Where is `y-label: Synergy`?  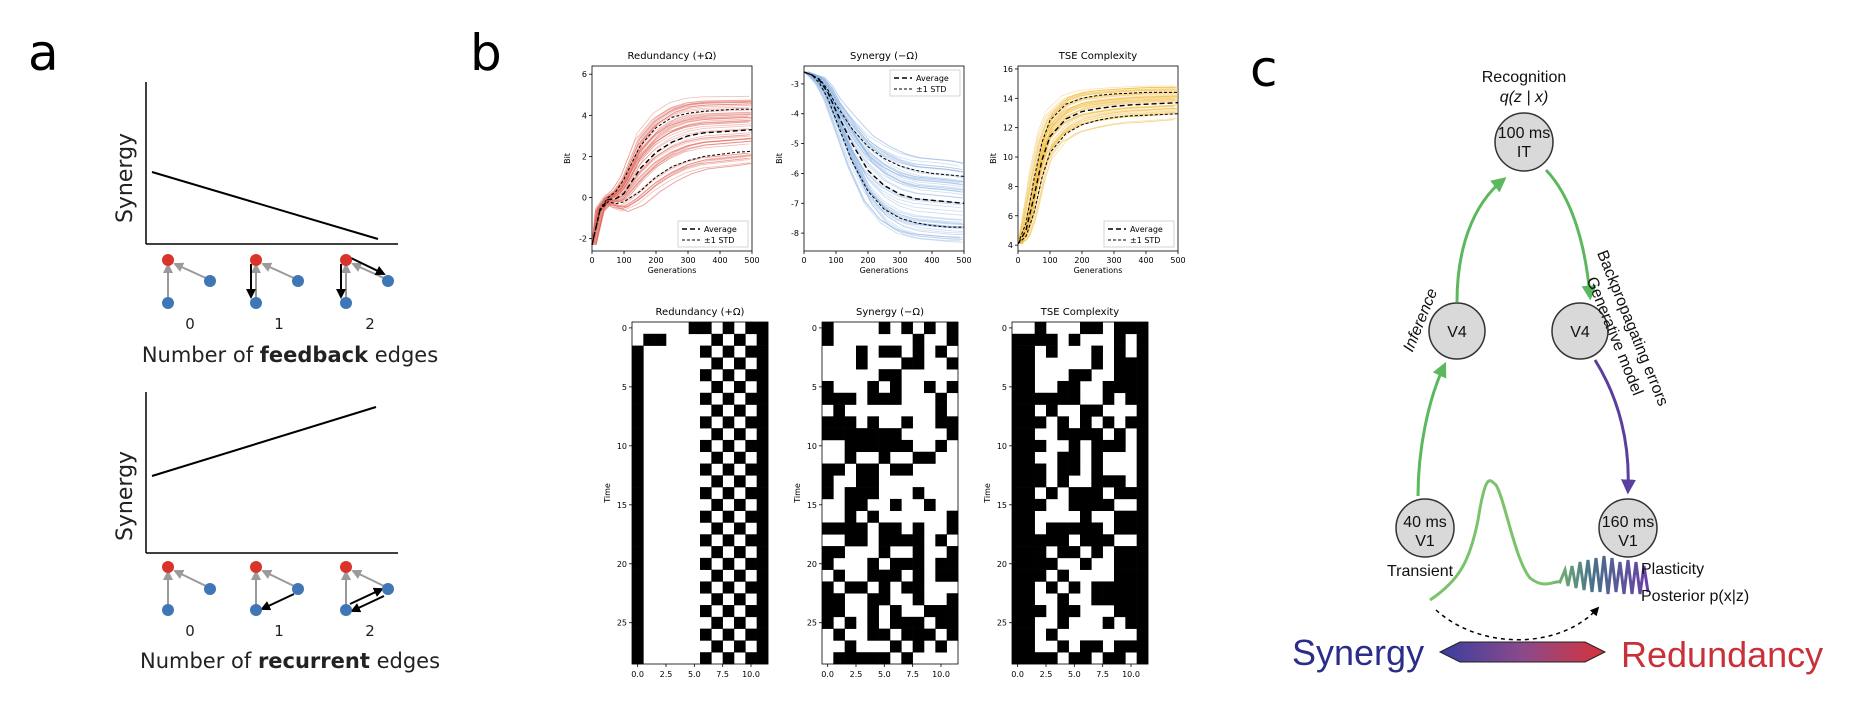 y-label: Synergy is located at coordinates (125, 496).